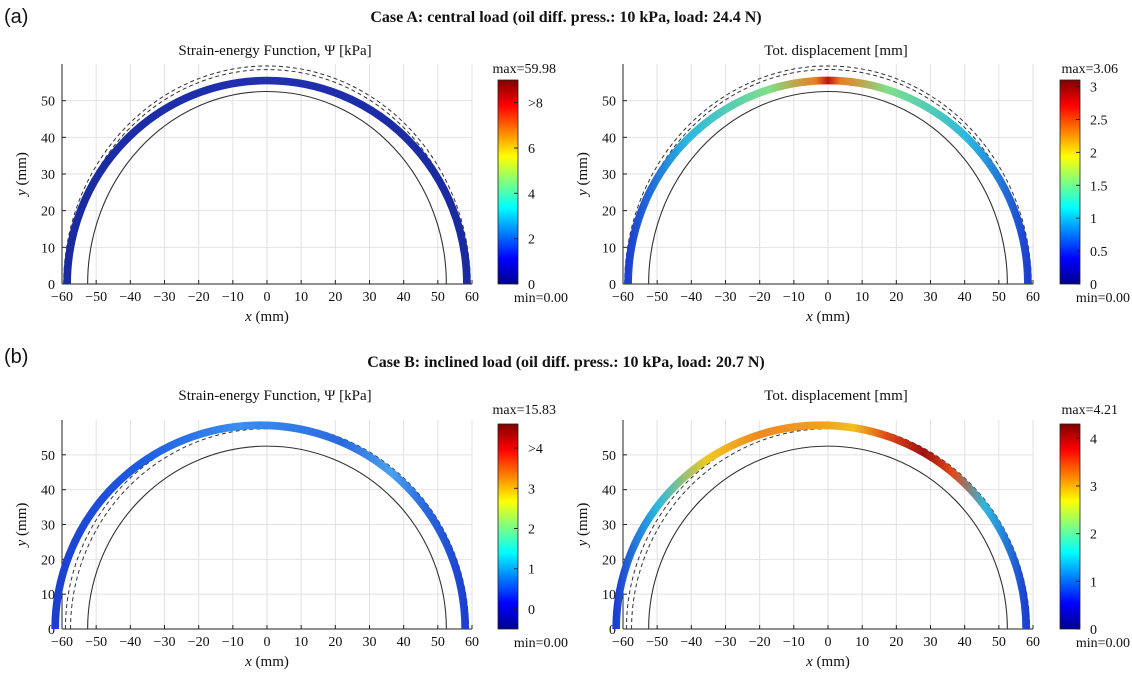 The width and height of the screenshot is (1132, 676). What do you see at coordinates (48, 456) in the screenshot?
I see `y-tick-label: 50` at bounding box center [48, 456].